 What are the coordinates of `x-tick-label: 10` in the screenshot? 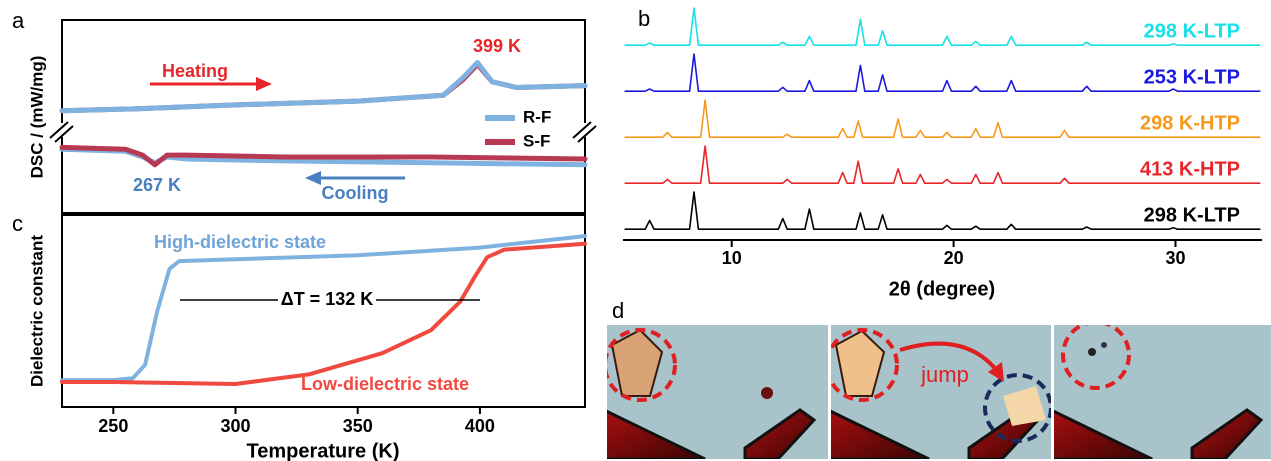 It's located at (732, 258).